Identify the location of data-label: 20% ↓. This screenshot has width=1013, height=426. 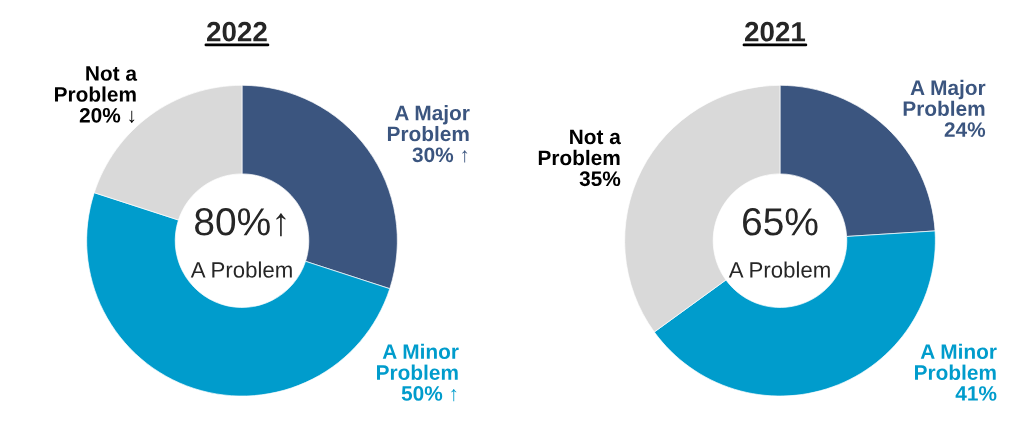
(107, 115).